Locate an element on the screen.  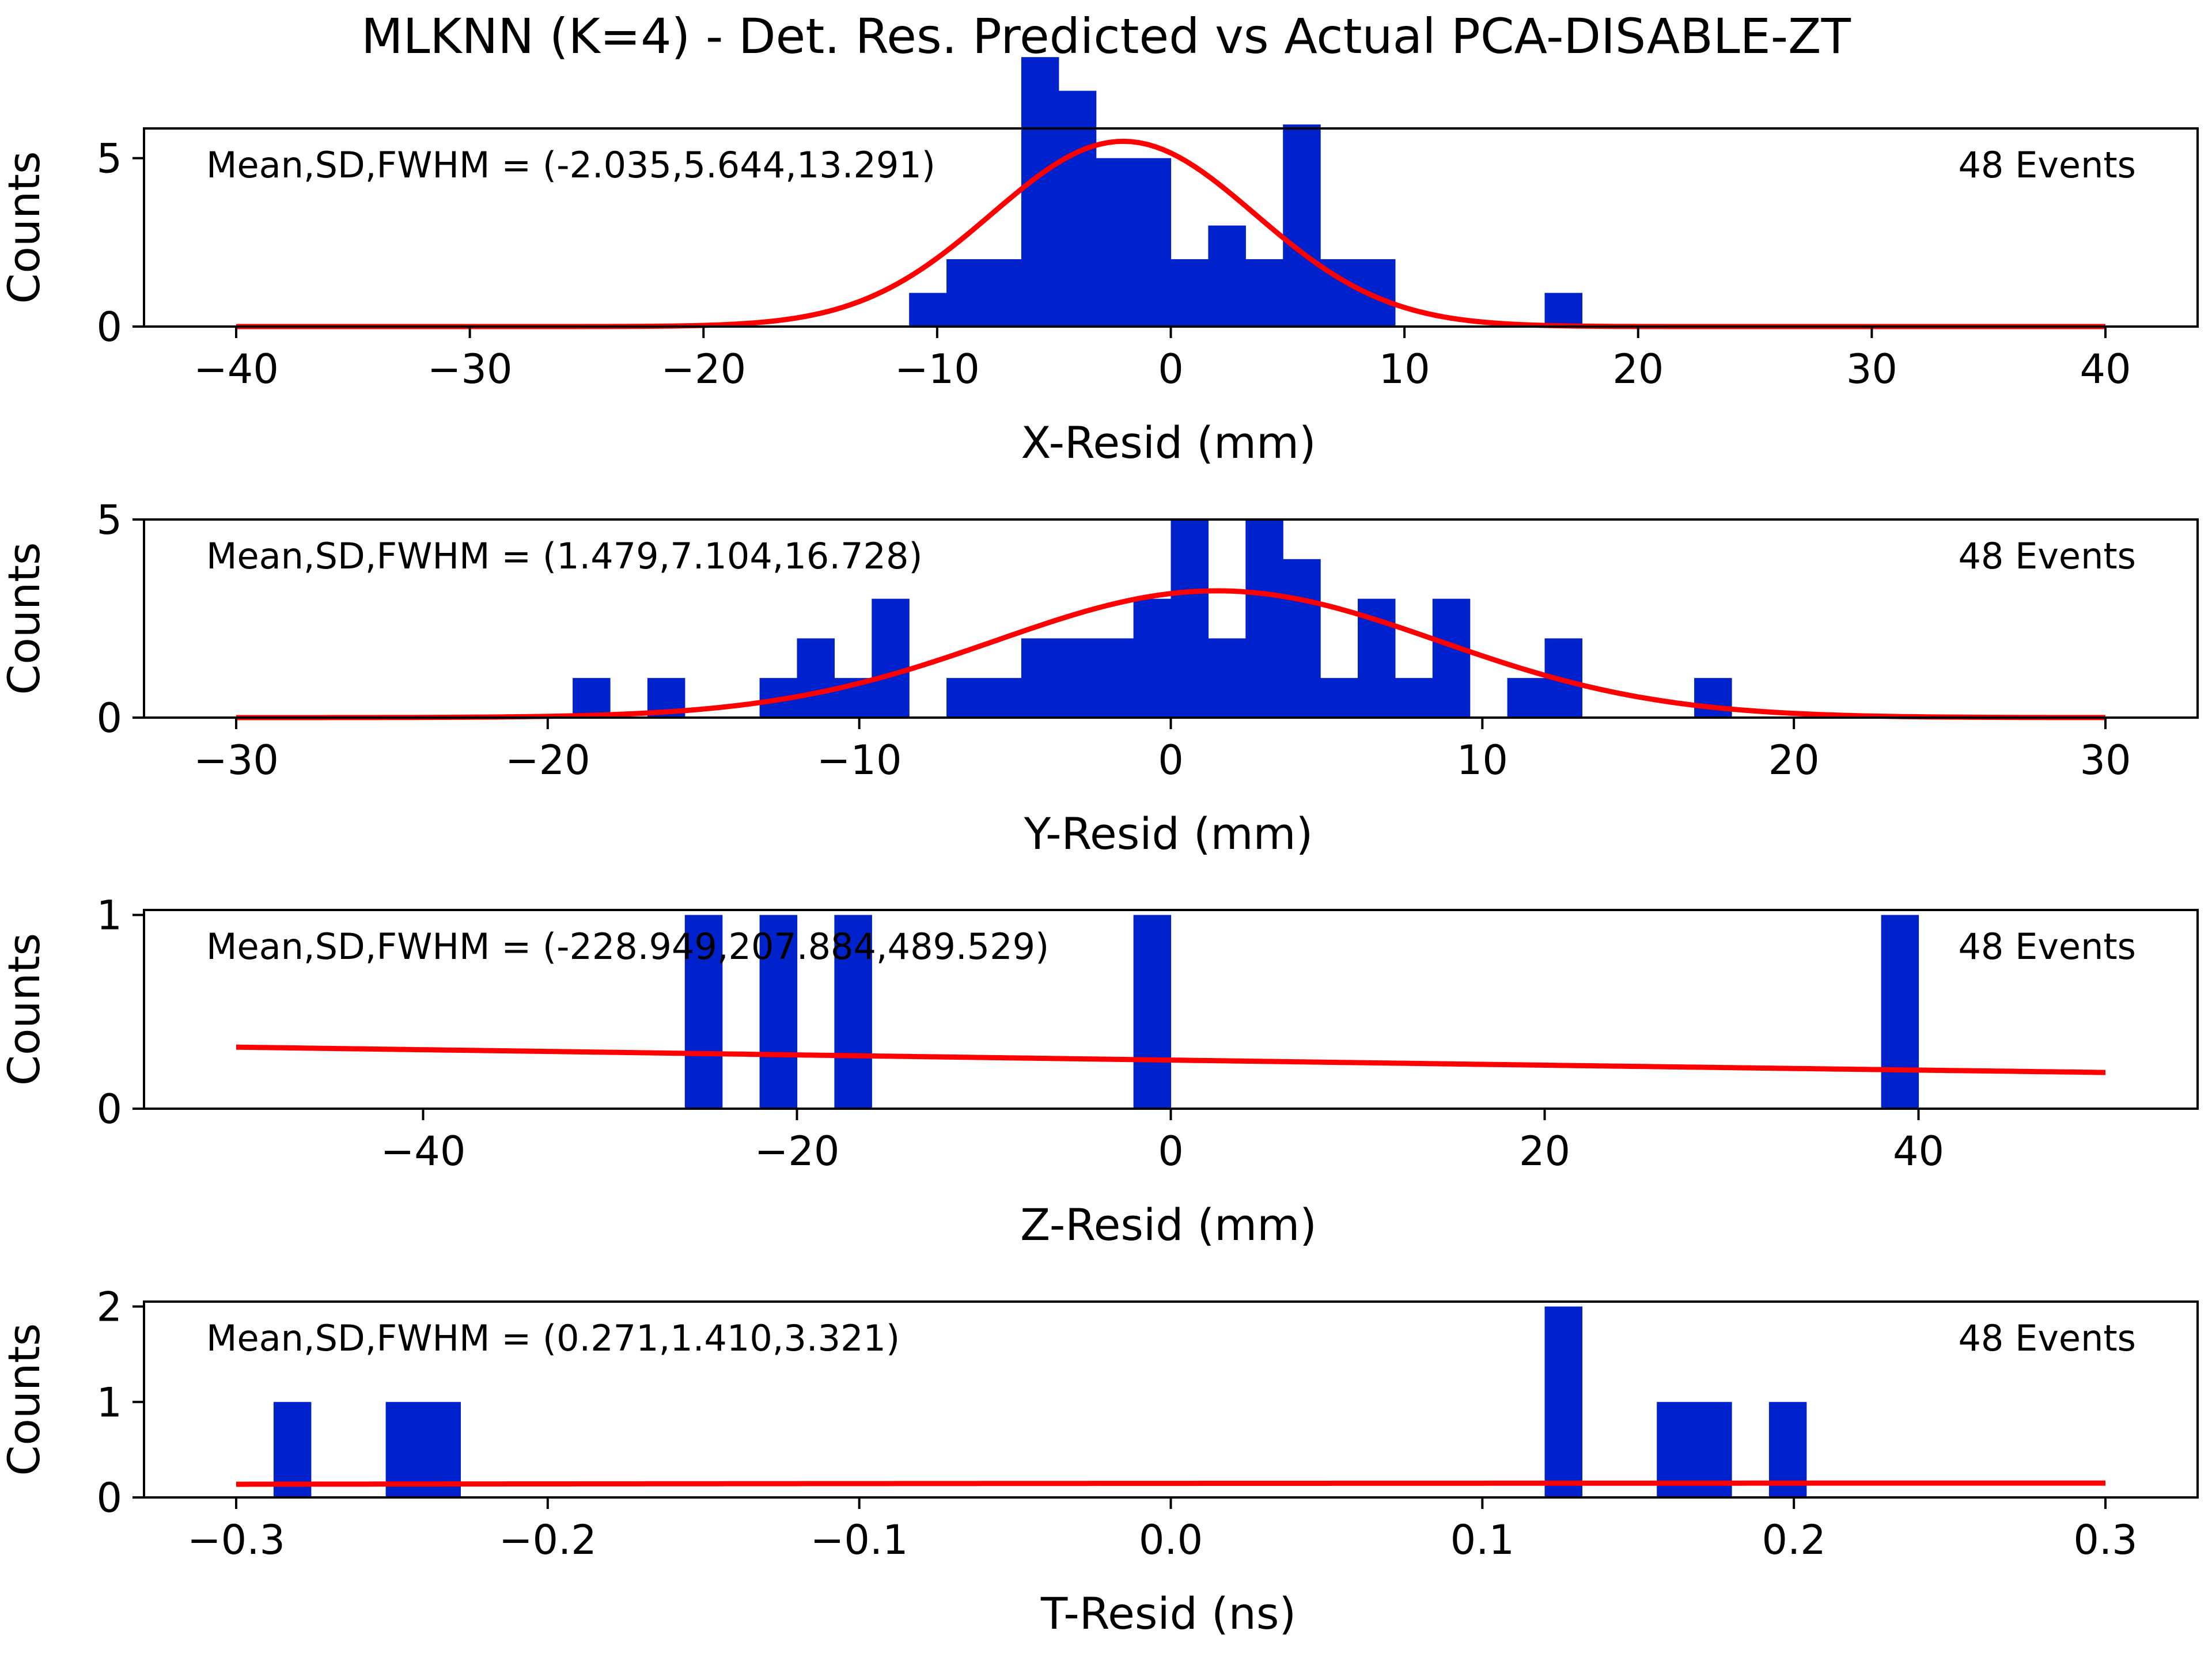
x-tick-label: 0.0 is located at coordinates (1171, 1540).